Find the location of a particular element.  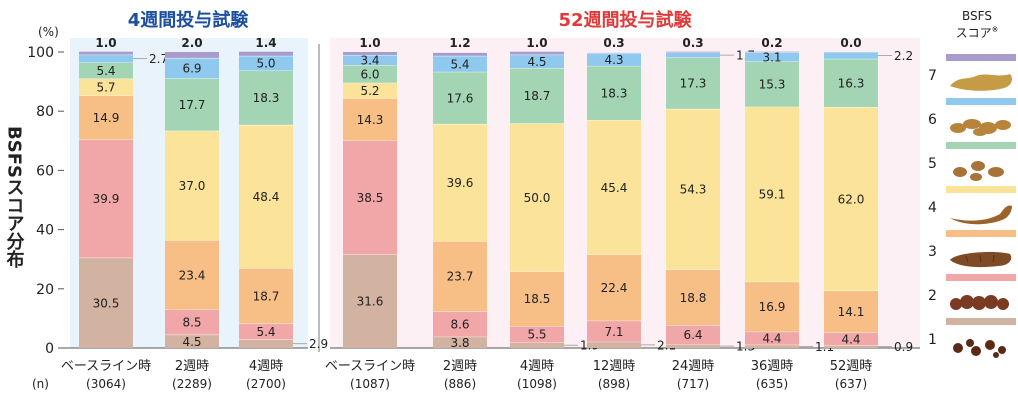

data-label: 6.9 is located at coordinates (191, 69).